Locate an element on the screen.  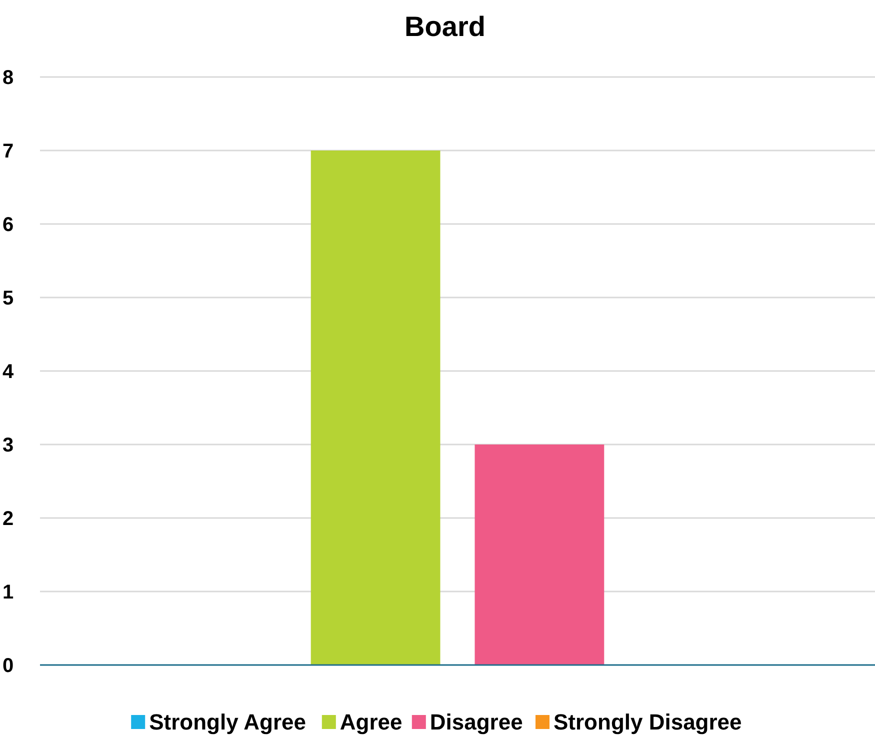
legend-label: Agree is located at coordinates (371, 722).